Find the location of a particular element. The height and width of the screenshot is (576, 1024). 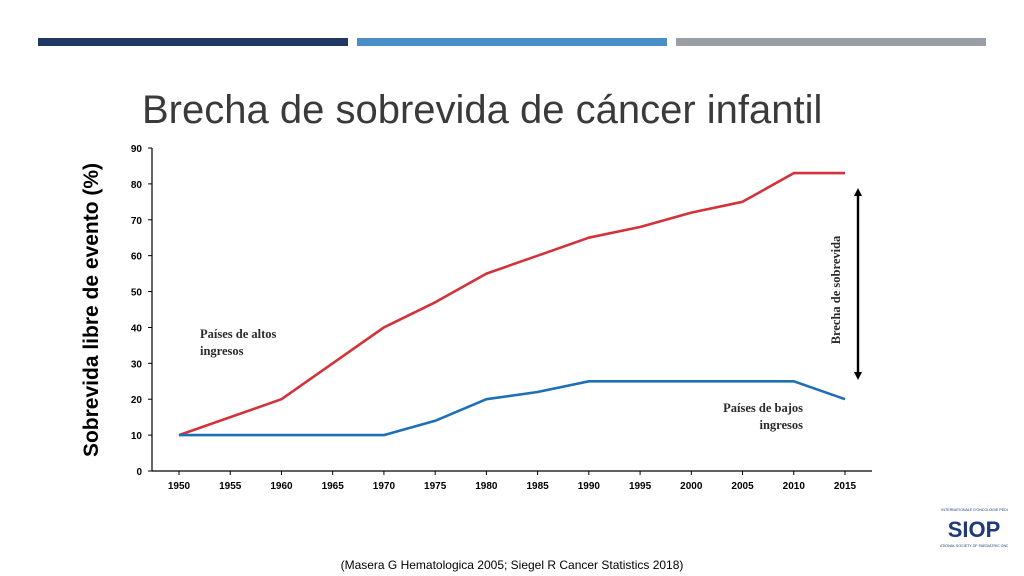

x-tick-label: 1985 is located at coordinates (537, 486).